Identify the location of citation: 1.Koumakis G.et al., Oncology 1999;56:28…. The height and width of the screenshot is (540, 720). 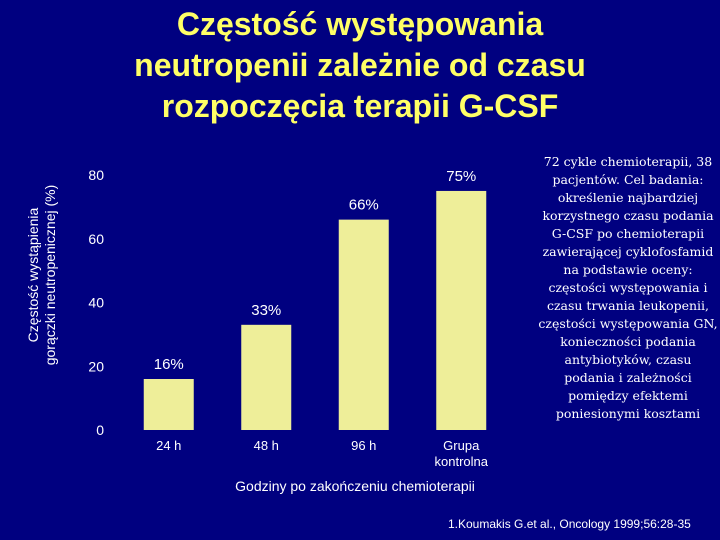
(569, 524).